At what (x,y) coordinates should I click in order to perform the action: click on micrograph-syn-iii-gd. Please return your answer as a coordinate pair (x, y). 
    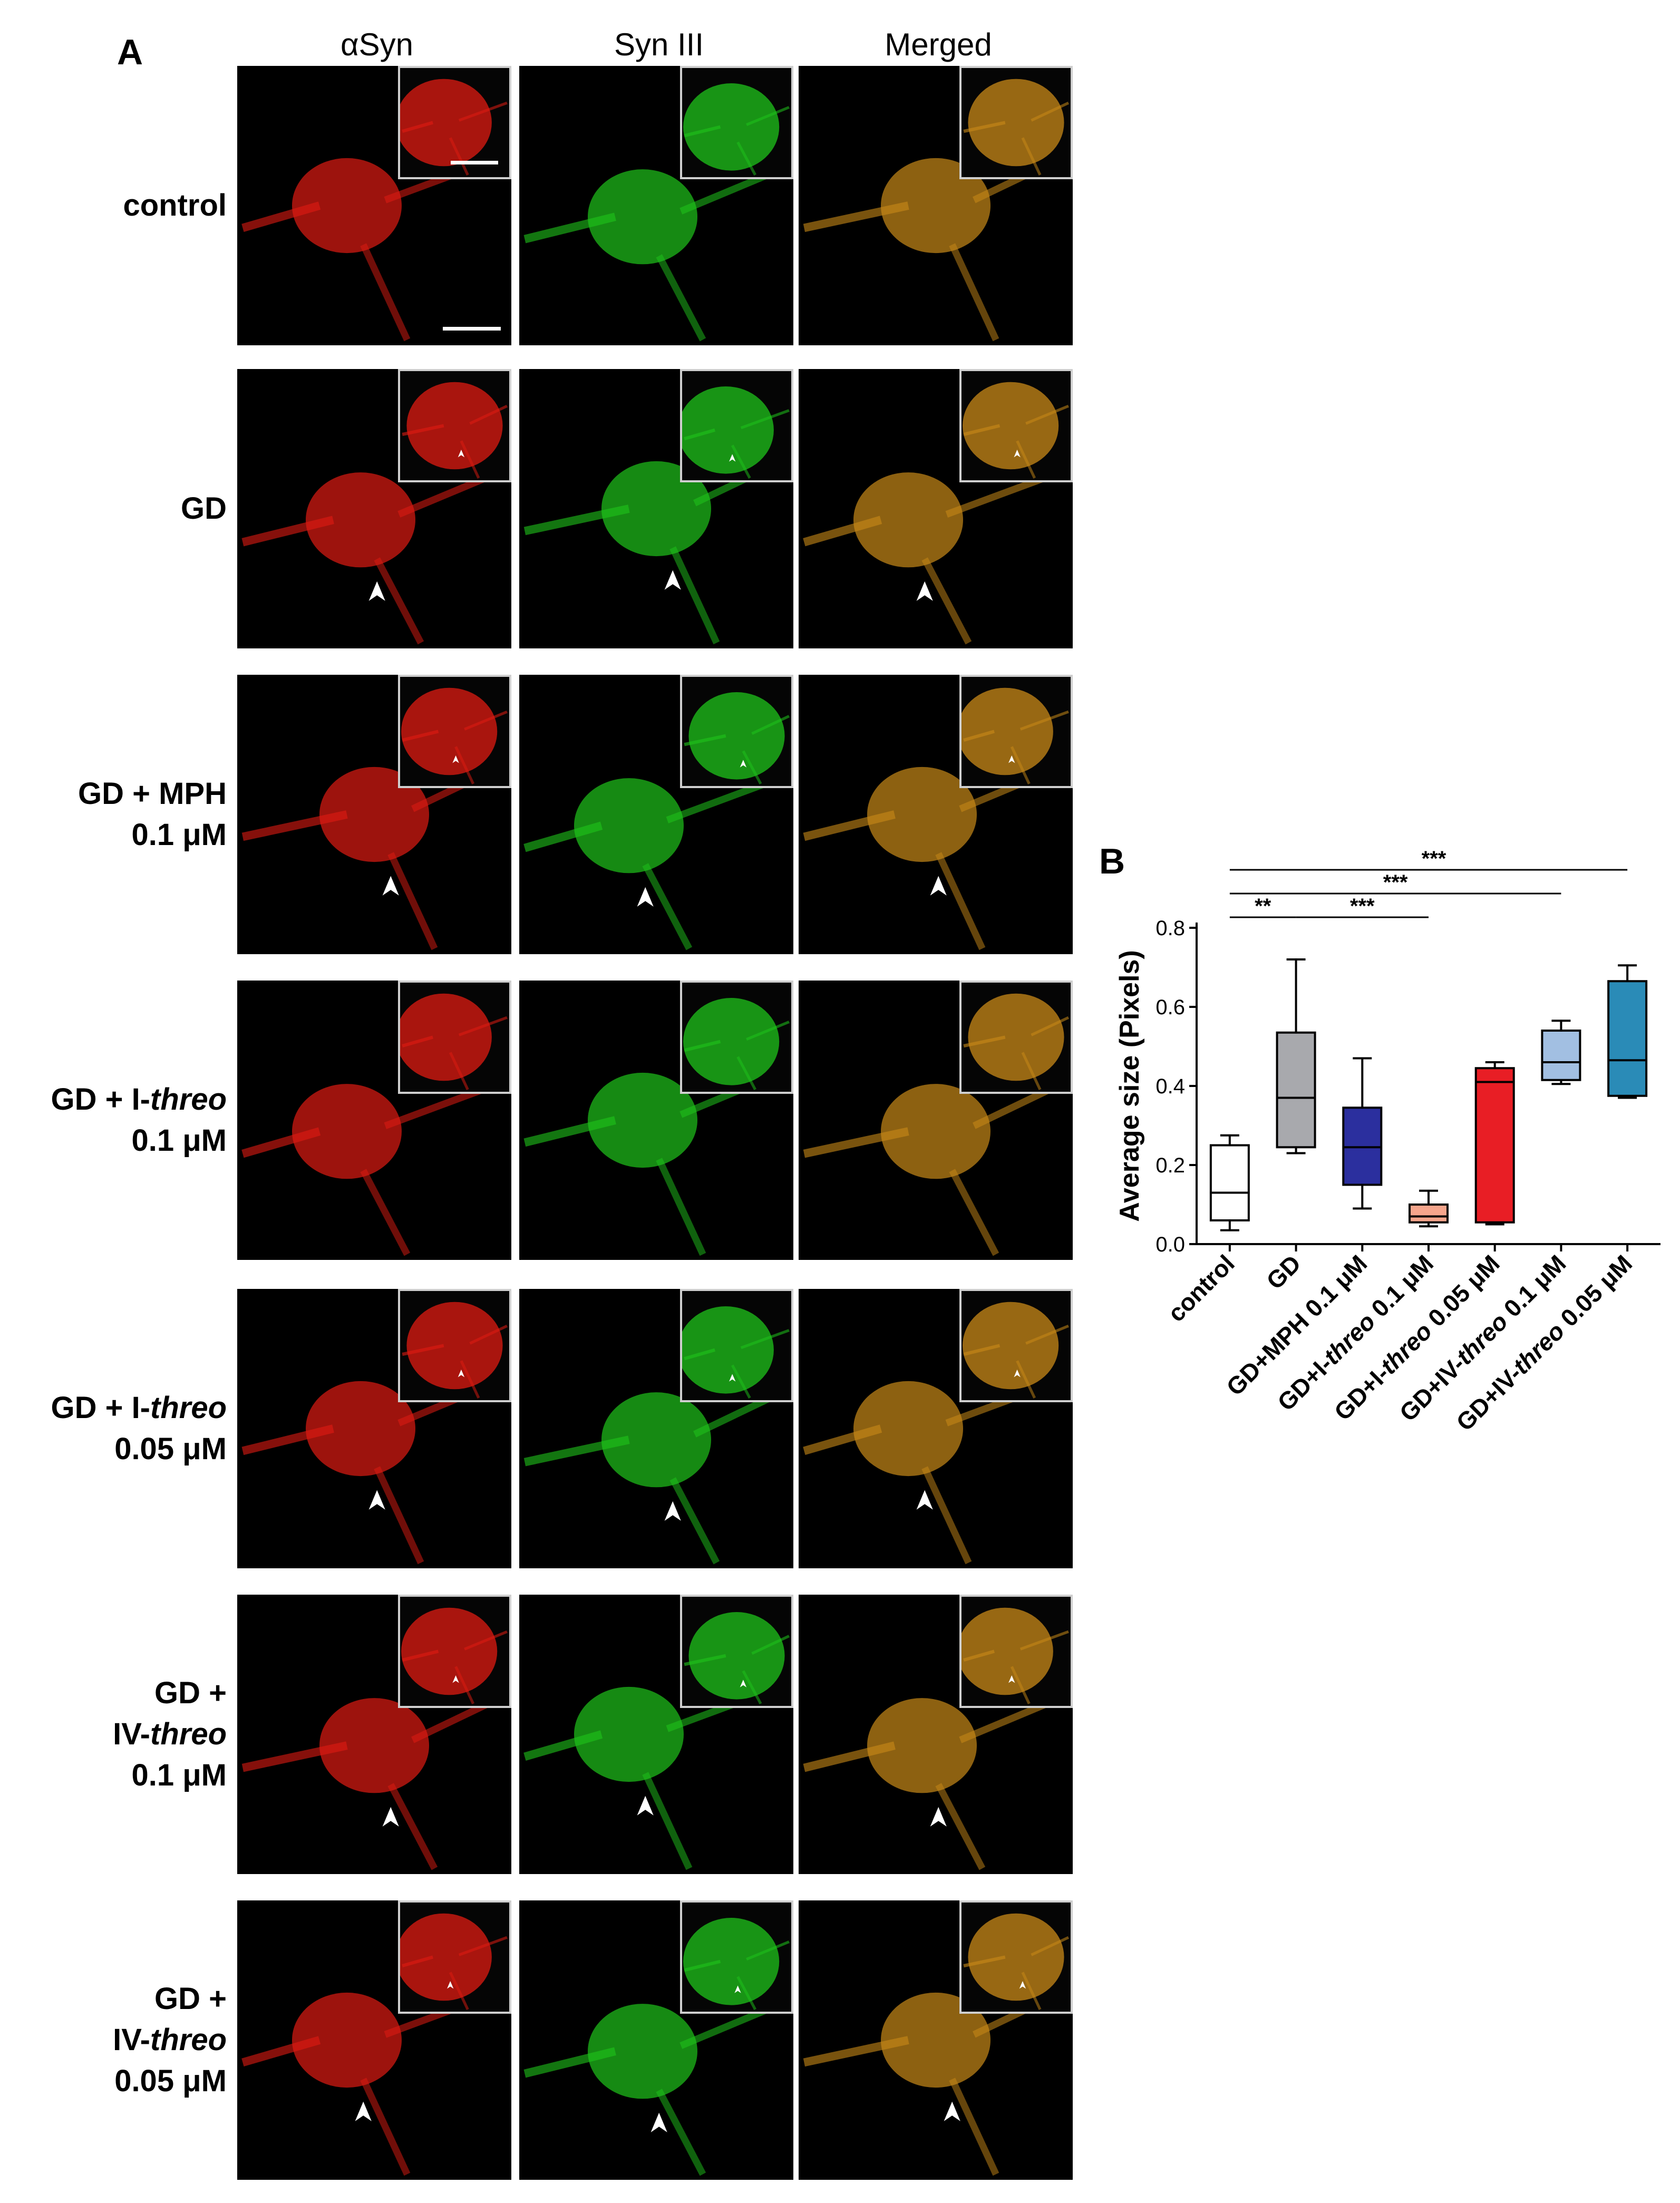
    Looking at the image, I should click on (656, 508).